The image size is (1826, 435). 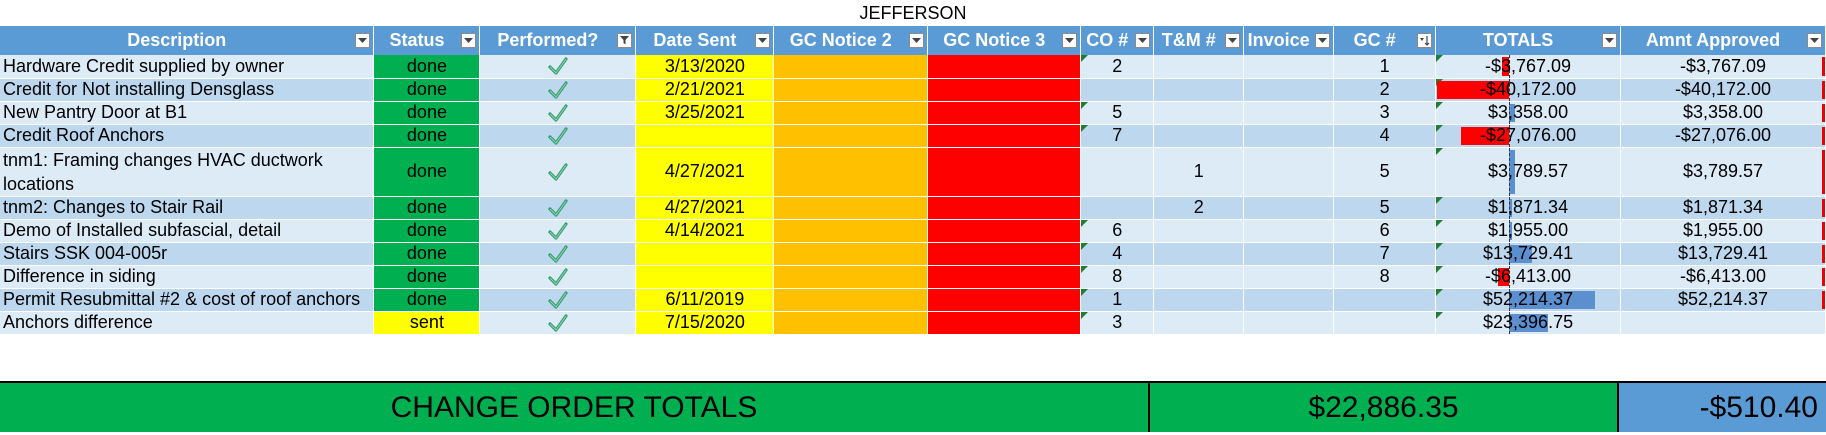 What do you see at coordinates (1528, 323) in the screenshot?
I see `totals-cell: $23,396.75` at bounding box center [1528, 323].